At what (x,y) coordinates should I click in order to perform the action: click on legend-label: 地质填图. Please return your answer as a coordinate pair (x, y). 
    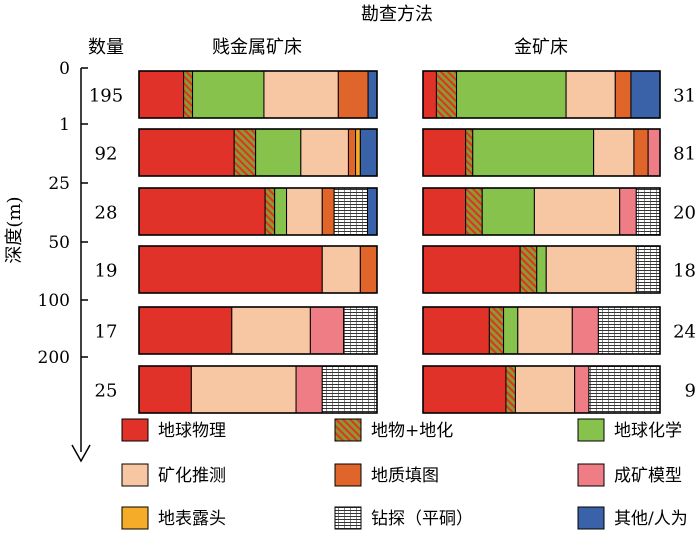
    Looking at the image, I should click on (405, 476).